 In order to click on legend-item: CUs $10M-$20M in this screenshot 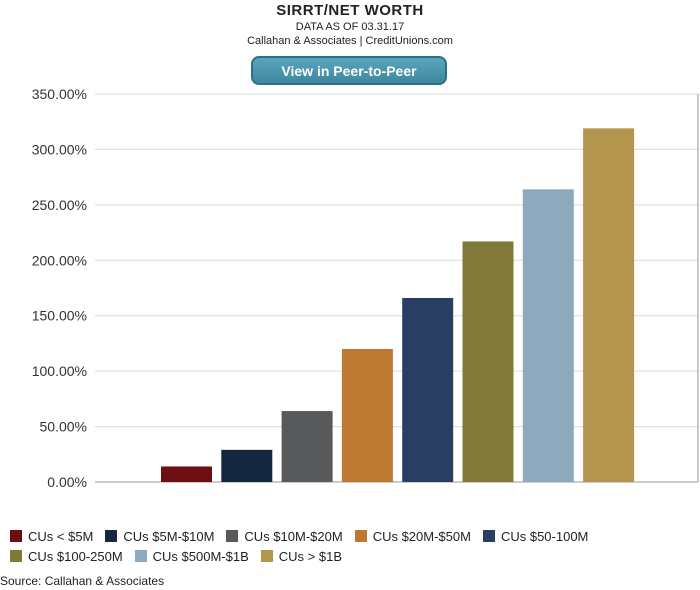, I will do `click(284, 536)`.